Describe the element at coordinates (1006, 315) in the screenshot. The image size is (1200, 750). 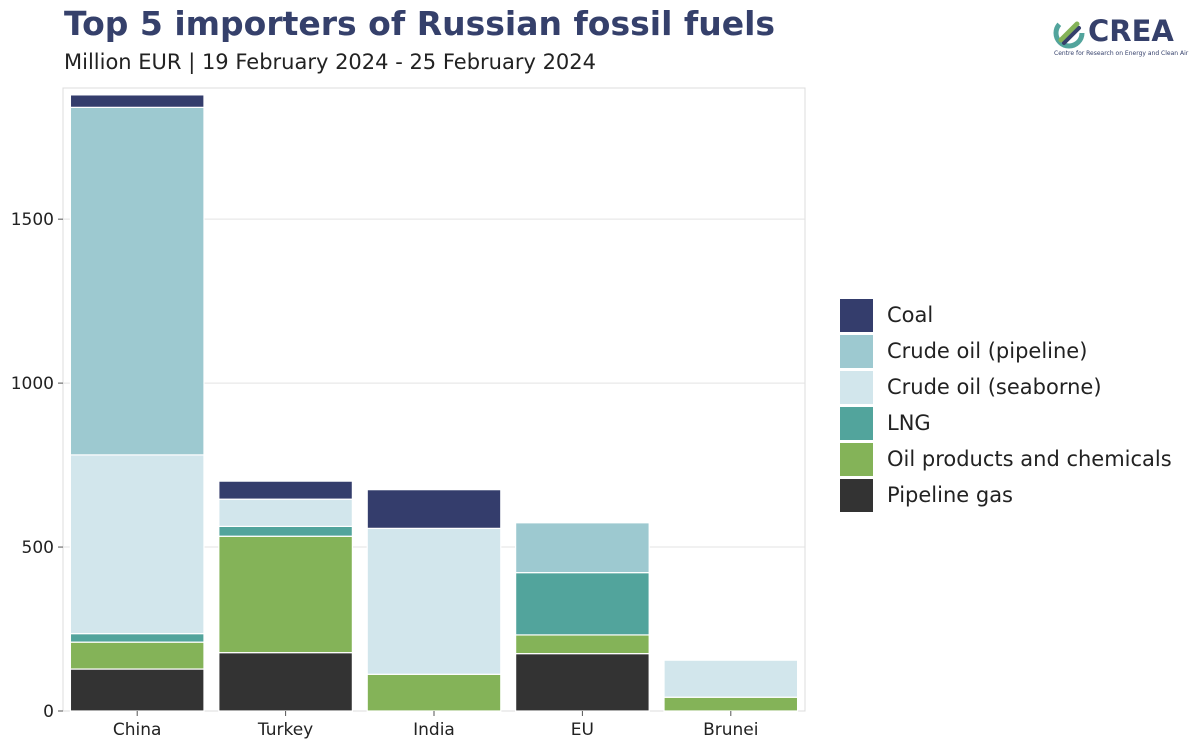
I see `legend-item: Coal` at that location.